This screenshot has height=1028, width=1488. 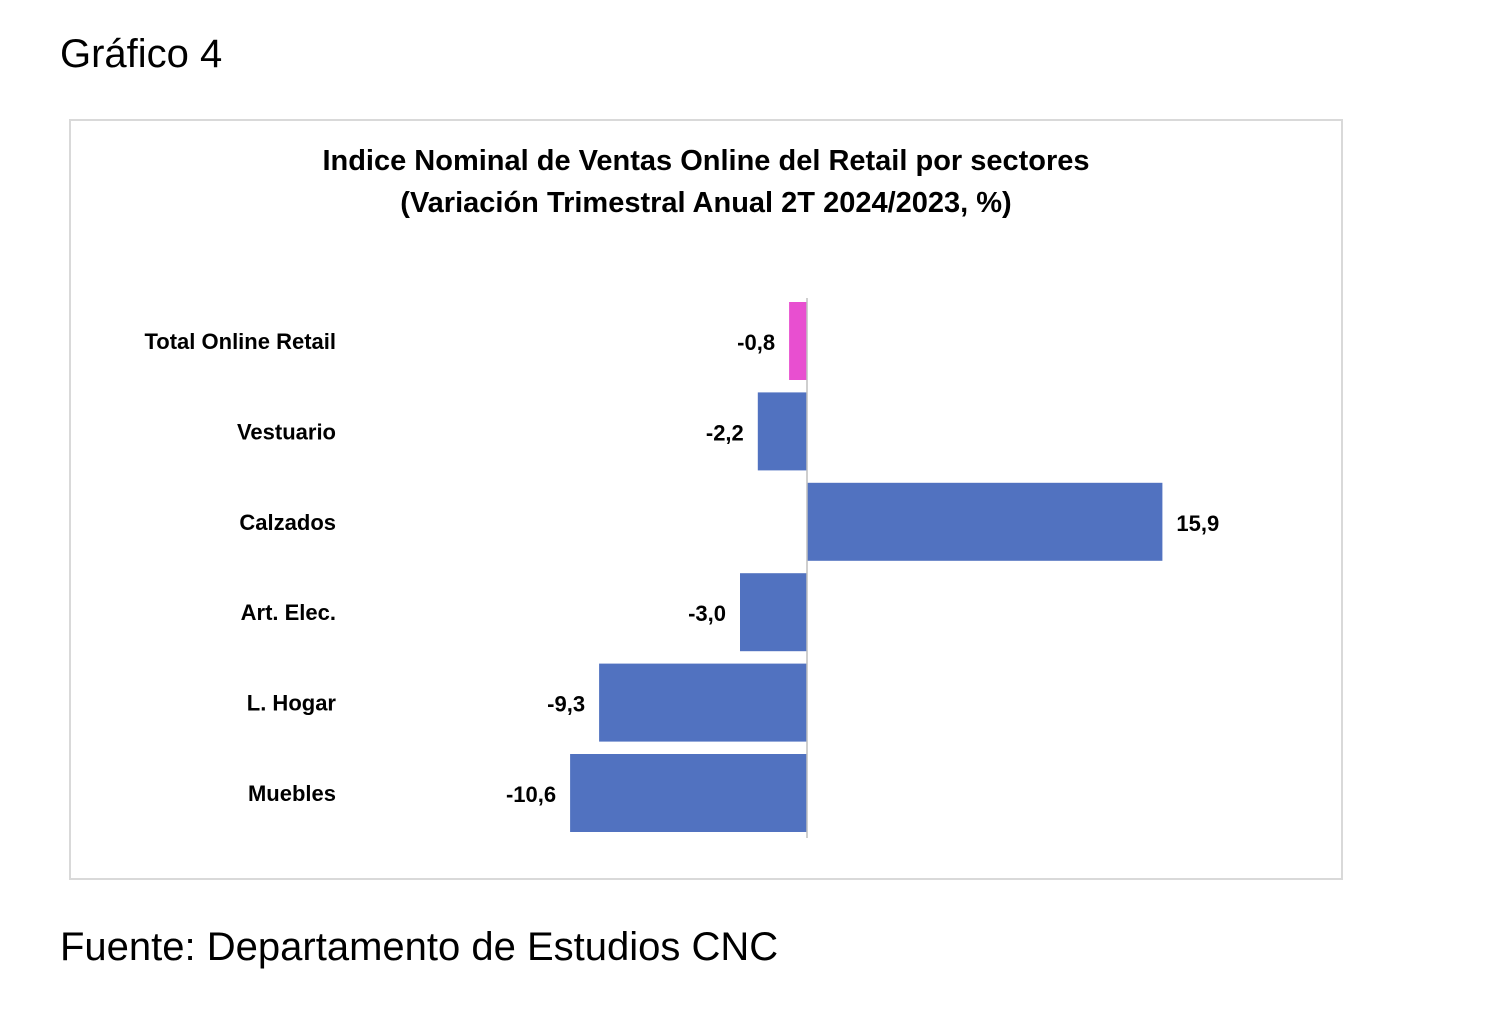 What do you see at coordinates (141, 54) in the screenshot?
I see `figure-label: Gráfico 4` at bounding box center [141, 54].